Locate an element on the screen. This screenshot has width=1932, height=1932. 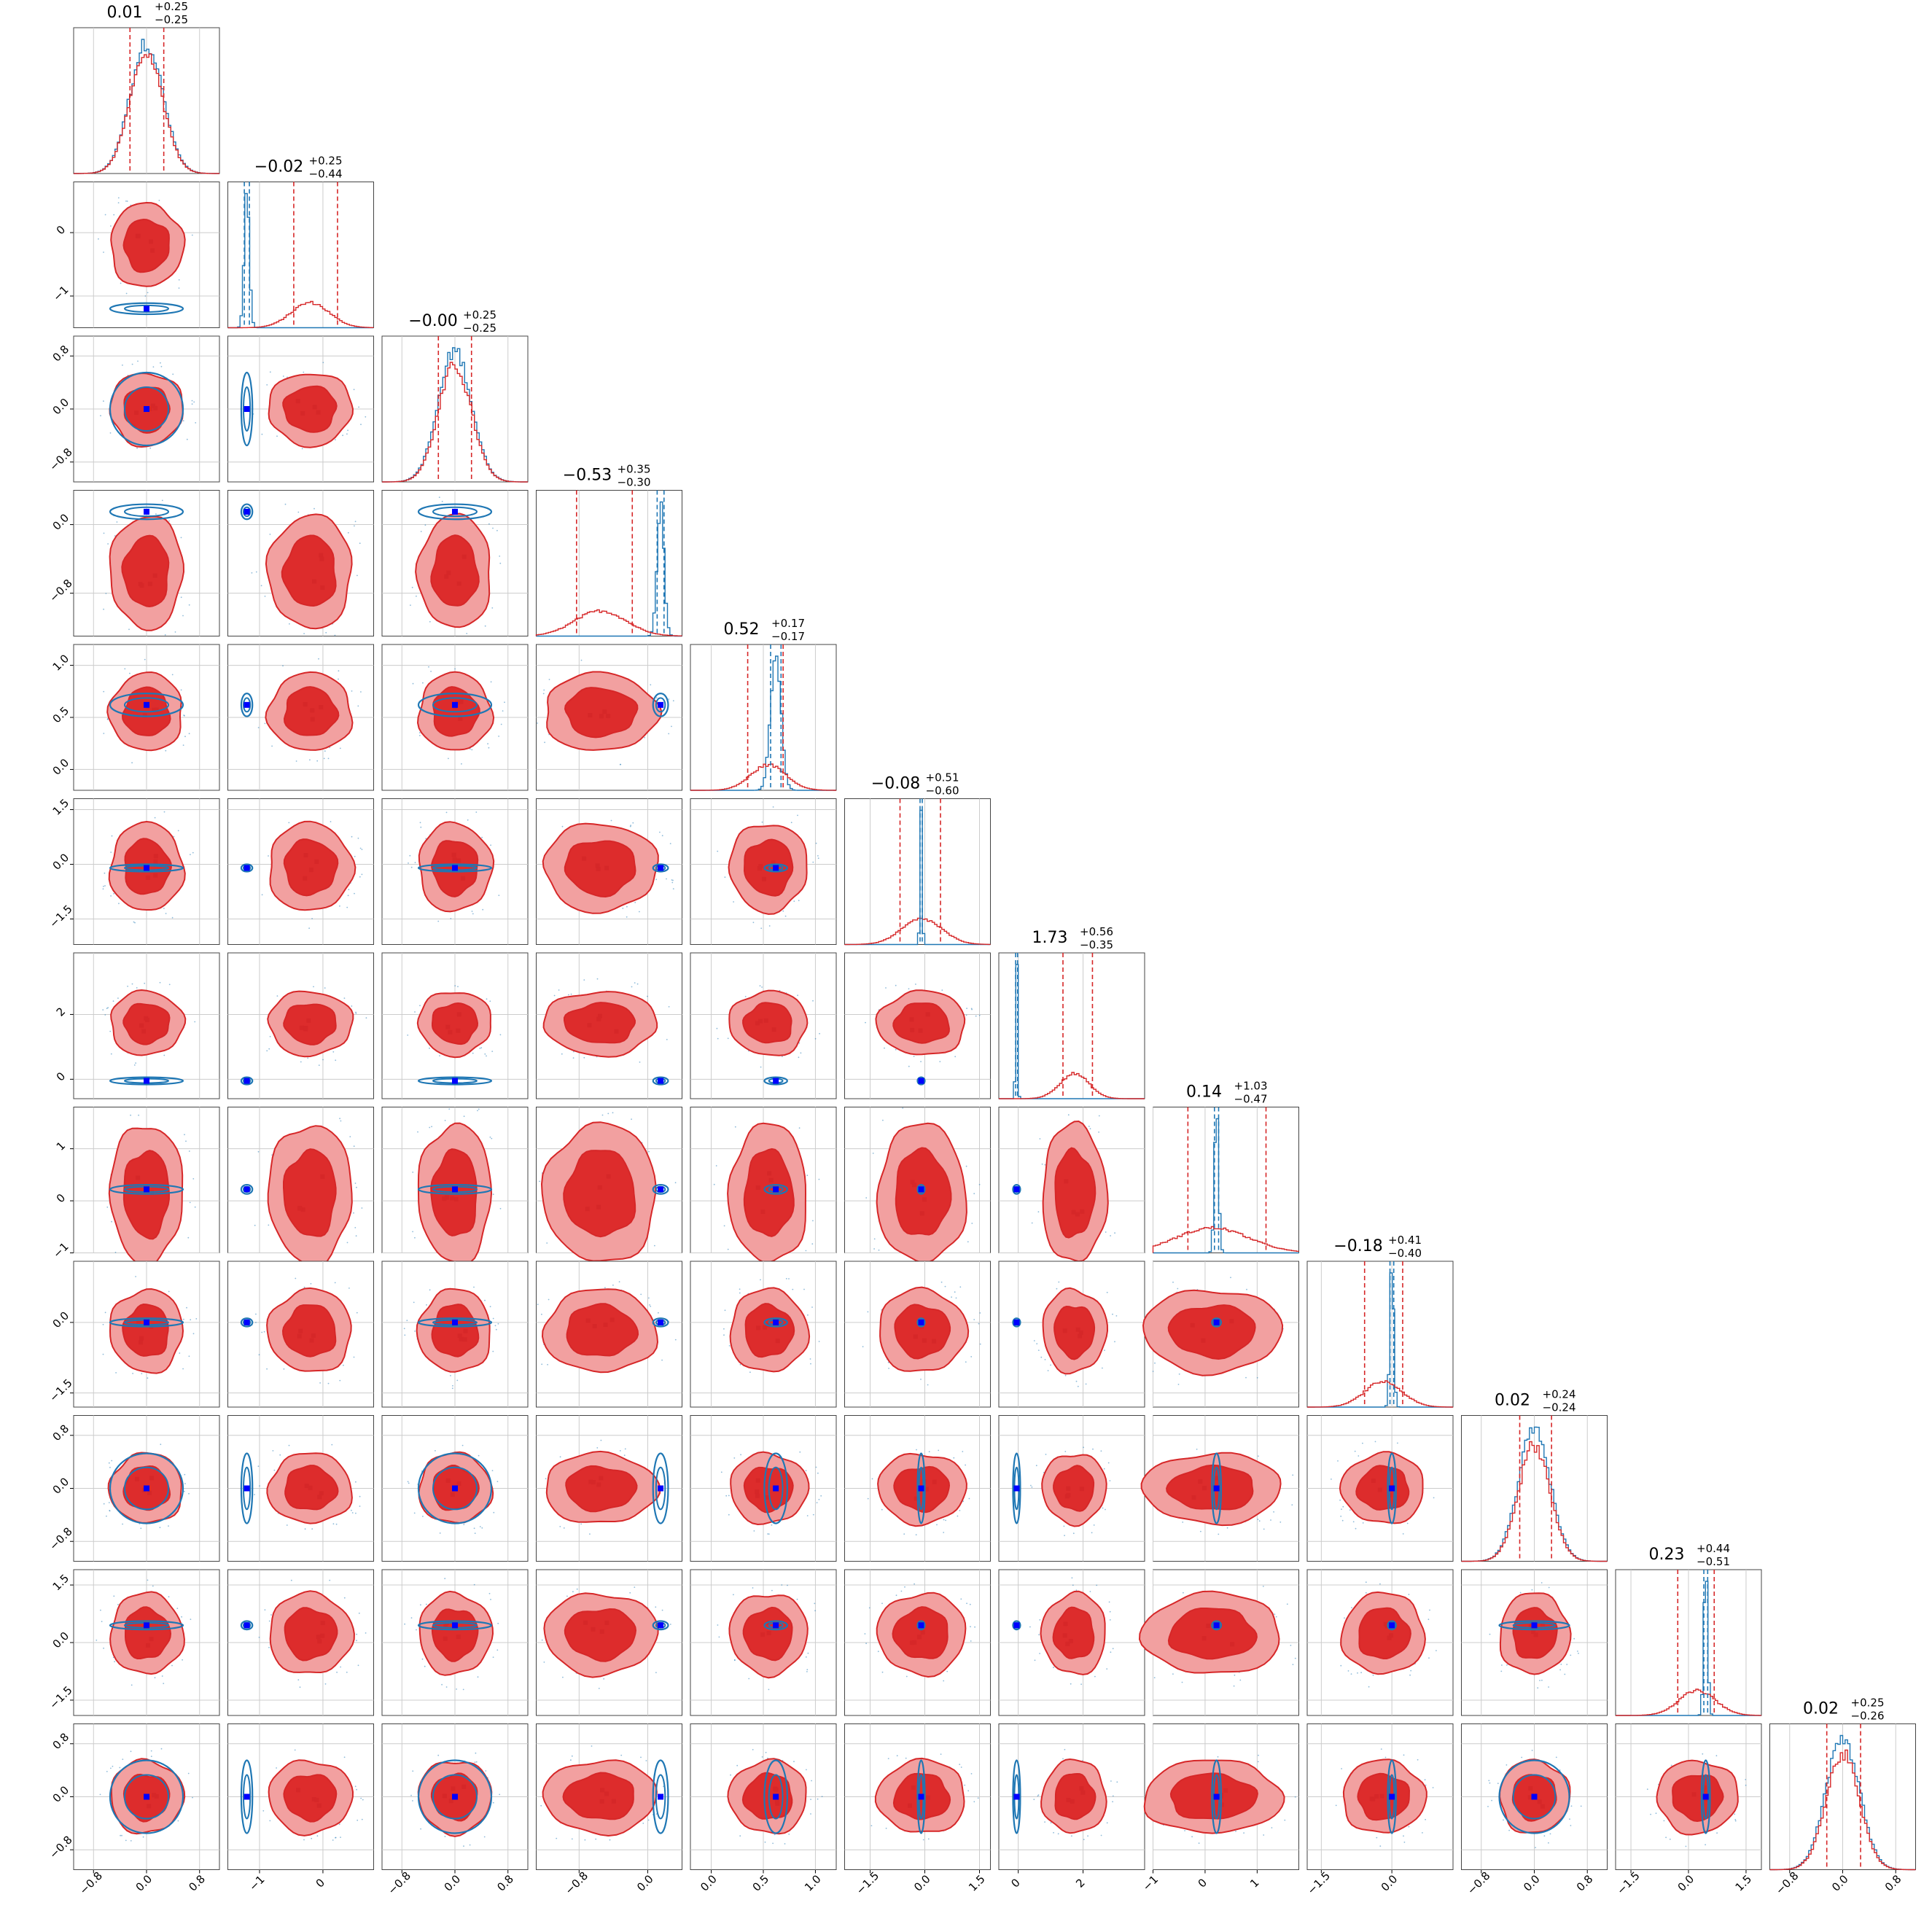
x-tick-label: 0.0 is located at coordinates (1390, 1883).